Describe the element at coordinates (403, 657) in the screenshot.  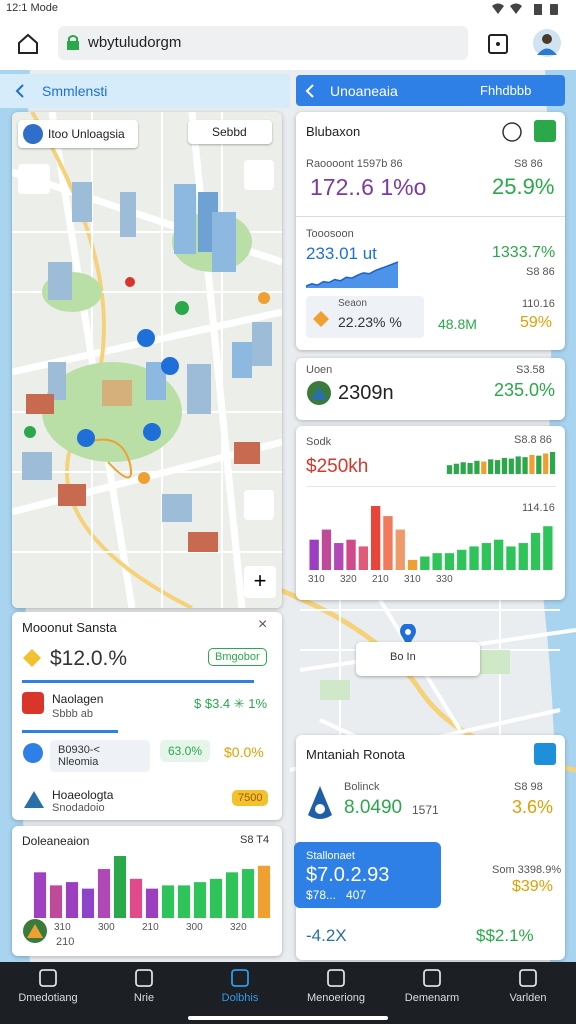
I see `pin-label: Bo In` at that location.